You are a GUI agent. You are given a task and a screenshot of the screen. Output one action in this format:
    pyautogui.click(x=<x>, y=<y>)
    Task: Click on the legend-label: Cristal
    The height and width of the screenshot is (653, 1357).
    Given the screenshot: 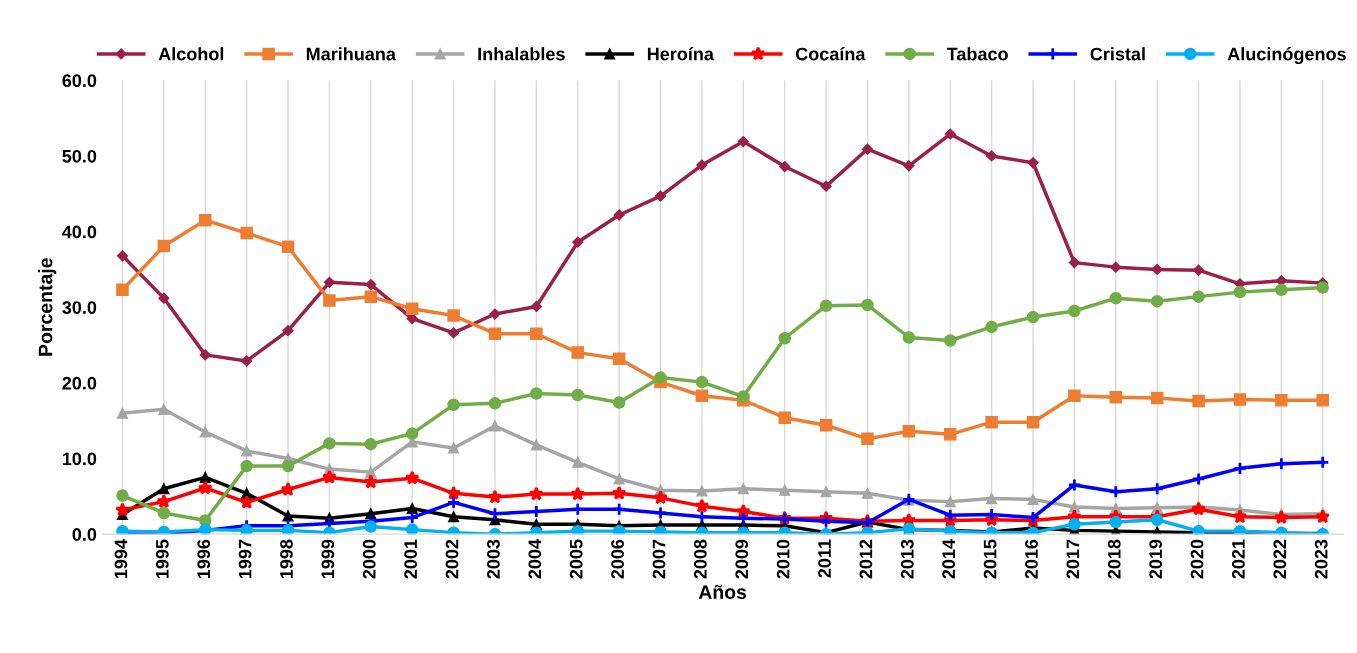 What is the action you would take?
    pyautogui.click(x=1117, y=54)
    